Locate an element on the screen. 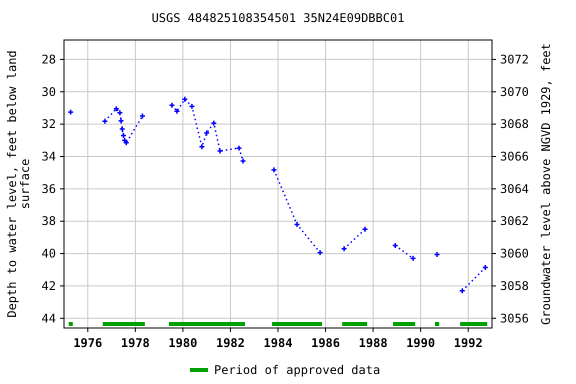  x-tick-label: 1988 is located at coordinates (373, 343).